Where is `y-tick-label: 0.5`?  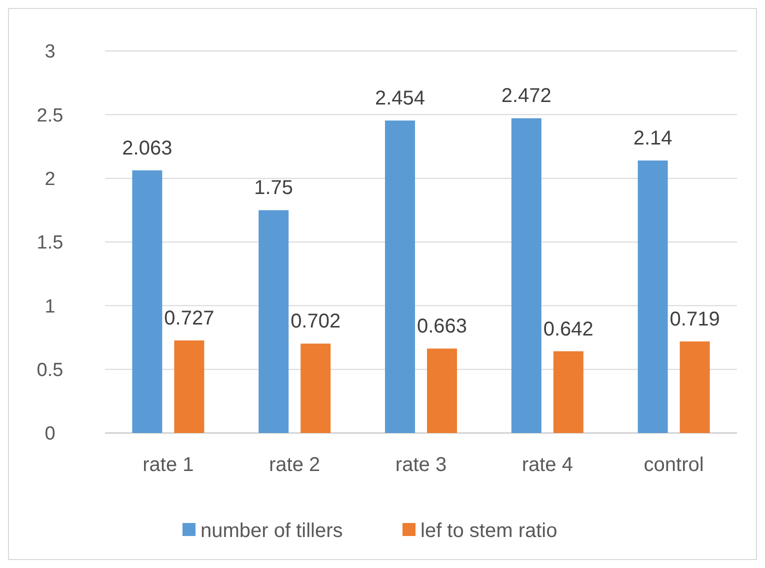
y-tick-label: 0.5 is located at coordinates (50, 370).